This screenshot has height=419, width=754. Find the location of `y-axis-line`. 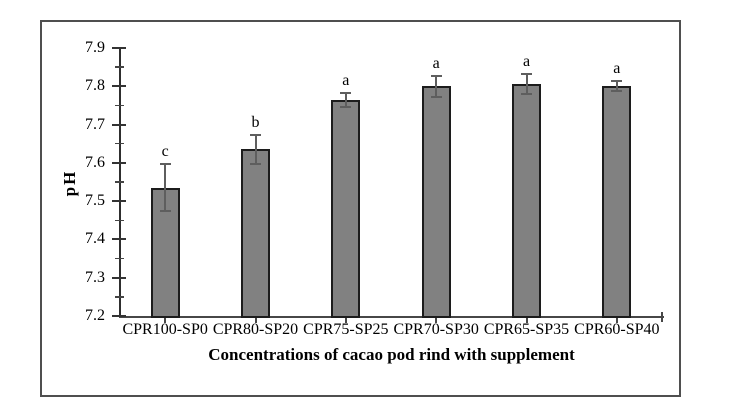

y-axis-line is located at coordinates (120, 183).